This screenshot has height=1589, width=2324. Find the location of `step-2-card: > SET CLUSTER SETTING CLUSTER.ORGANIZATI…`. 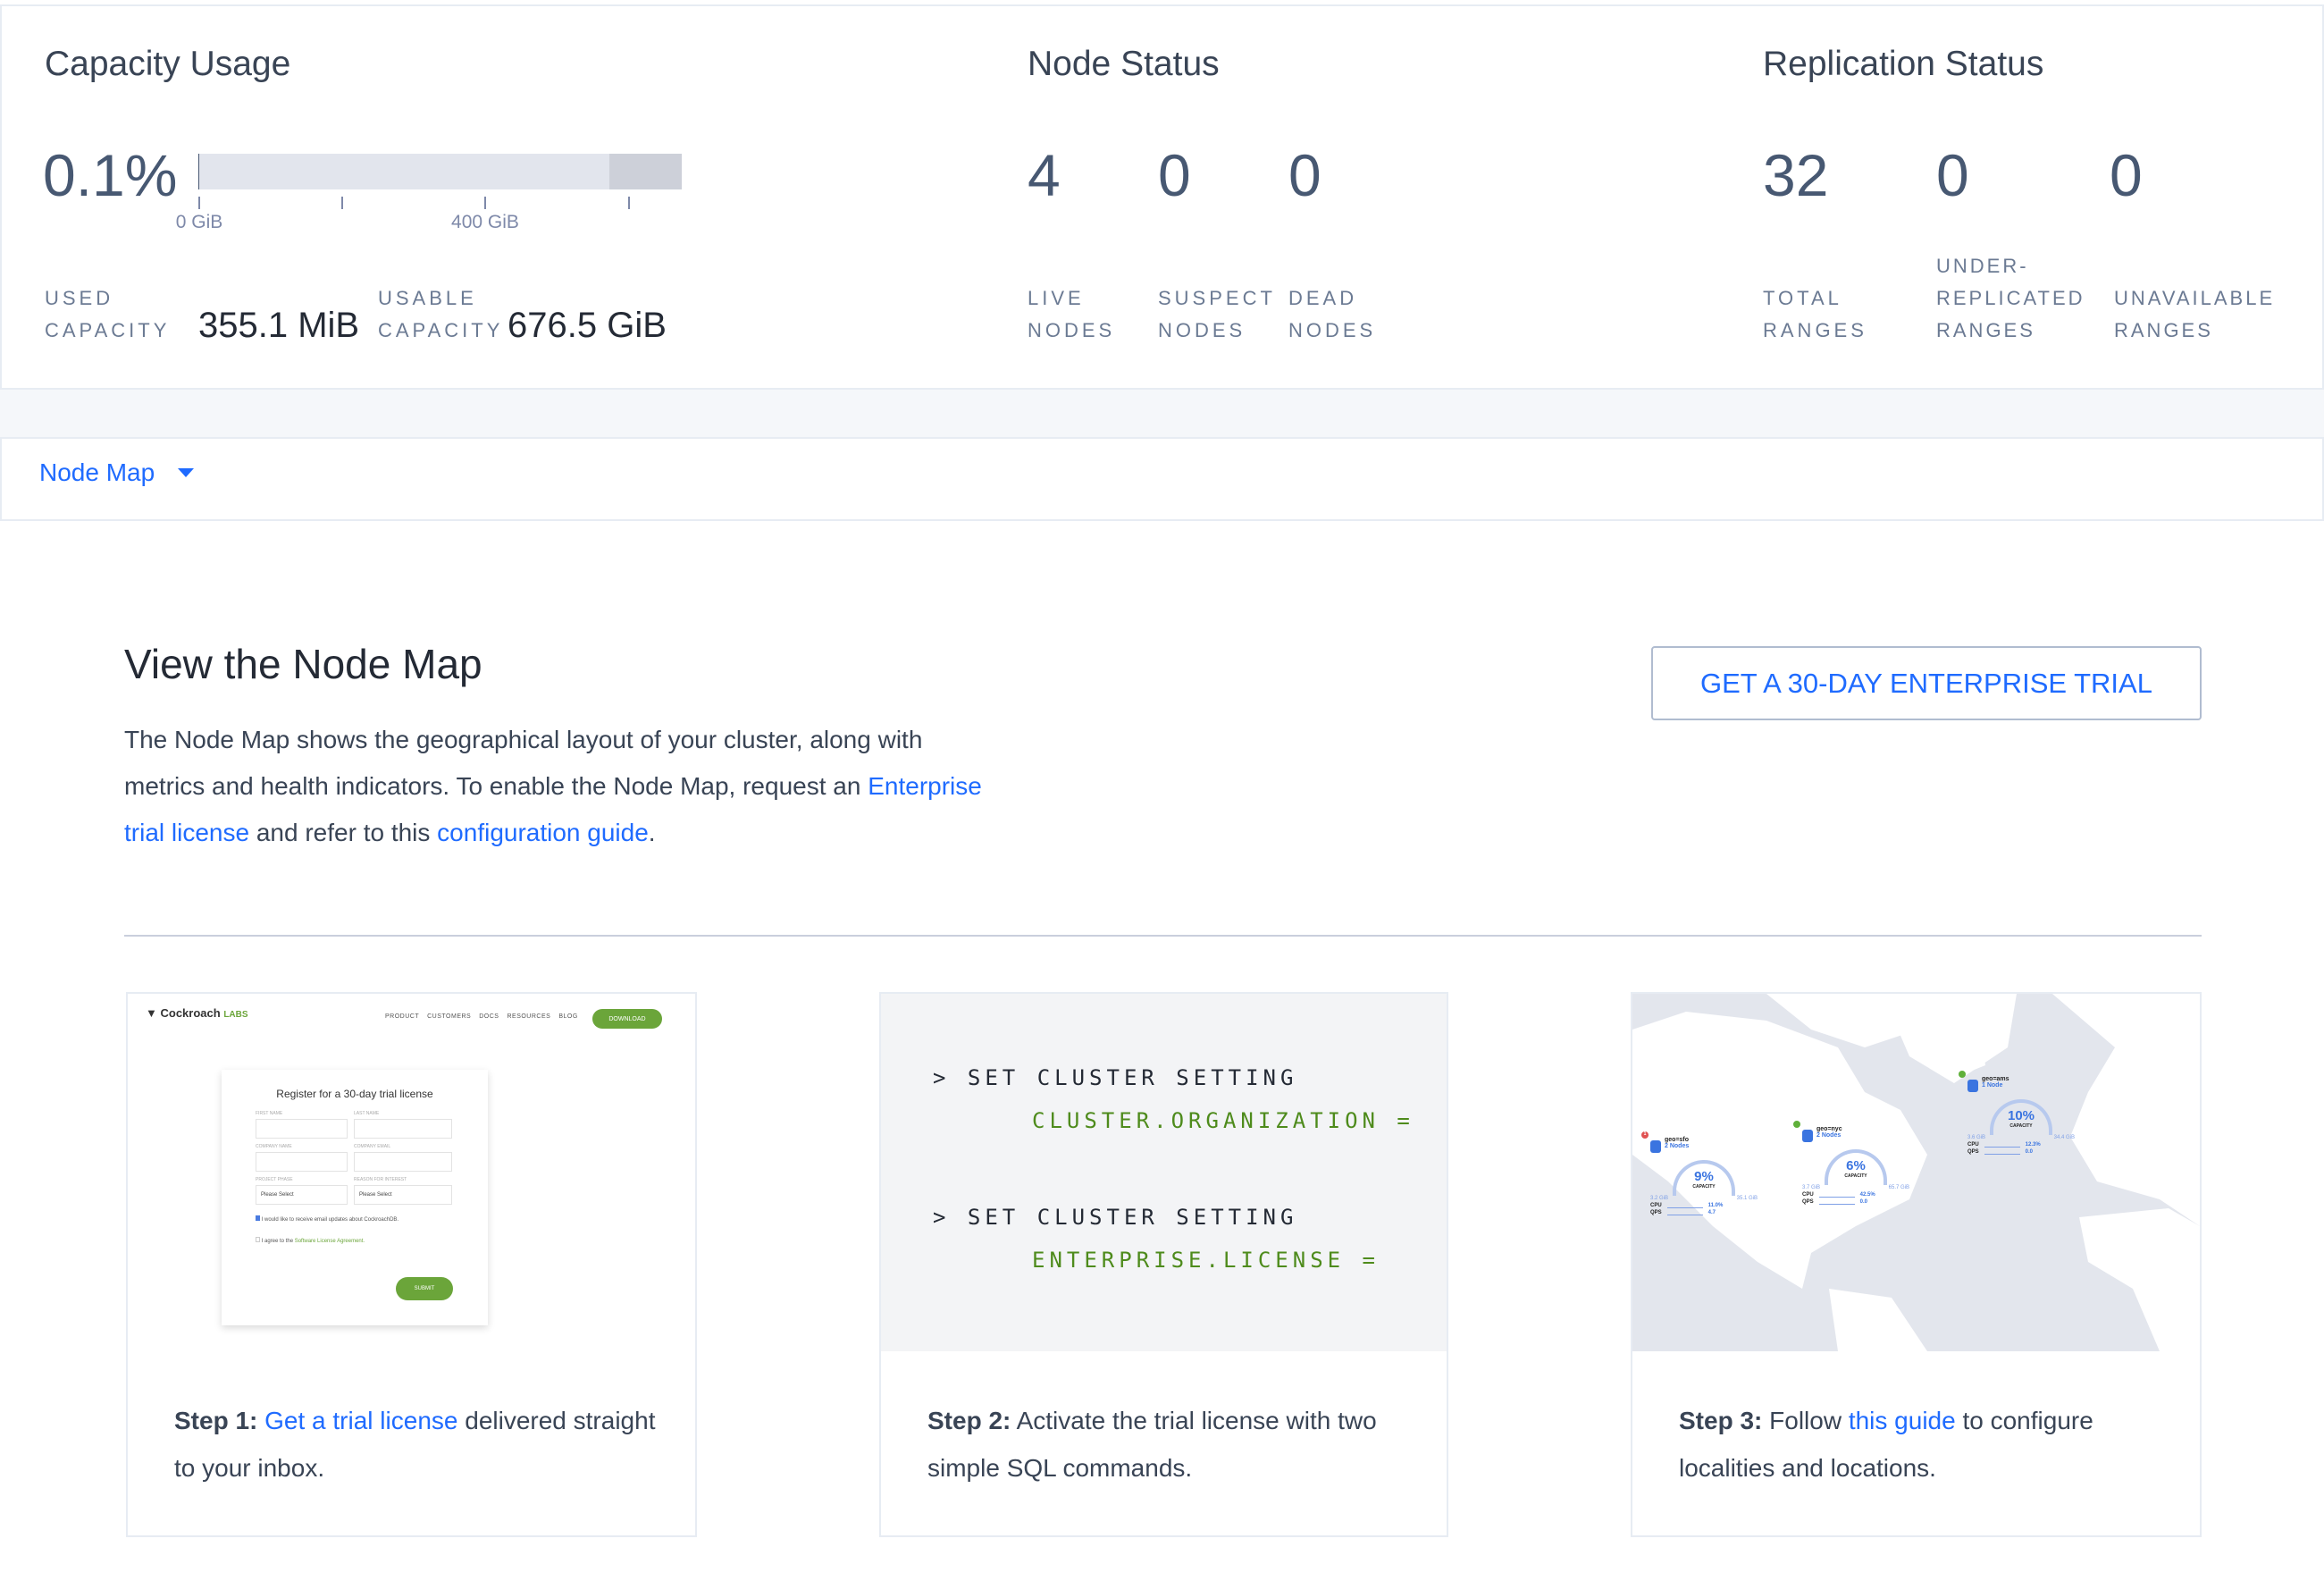

step-2-card: > SET CLUSTER SETTING CLUSTER.ORGANIZATI… is located at coordinates (1163, 1264).